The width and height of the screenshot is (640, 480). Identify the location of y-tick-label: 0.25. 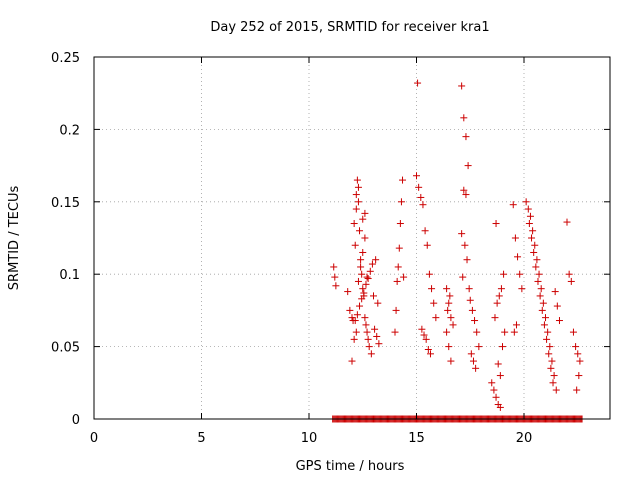
(65, 58).